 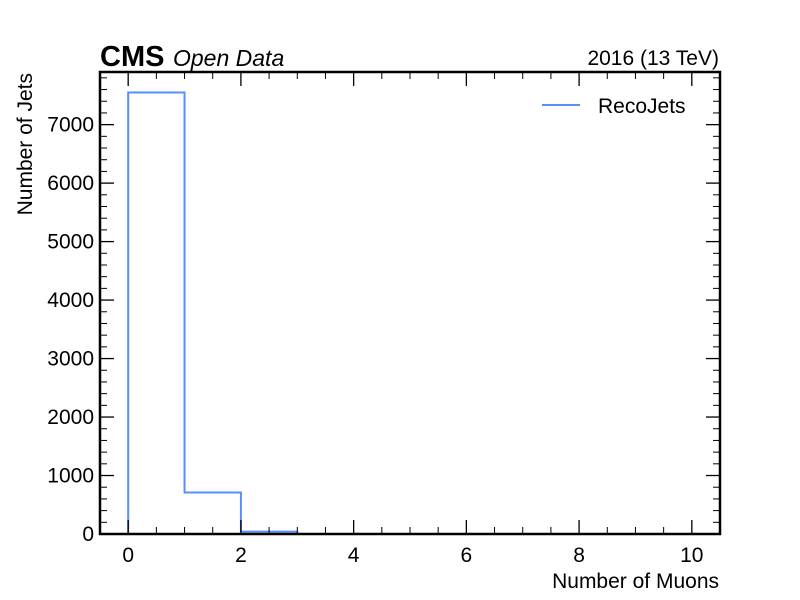 I want to click on x-tick-label: 10, so click(x=691, y=555).